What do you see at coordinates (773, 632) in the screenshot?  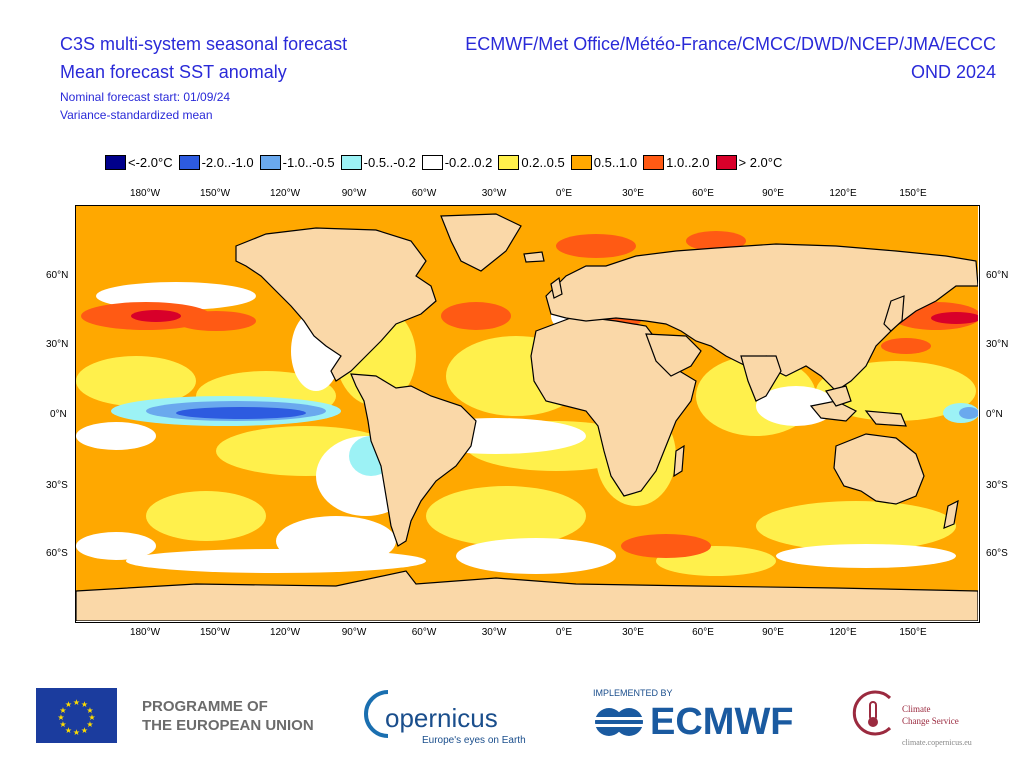 I see `lon-label: 90°E` at bounding box center [773, 632].